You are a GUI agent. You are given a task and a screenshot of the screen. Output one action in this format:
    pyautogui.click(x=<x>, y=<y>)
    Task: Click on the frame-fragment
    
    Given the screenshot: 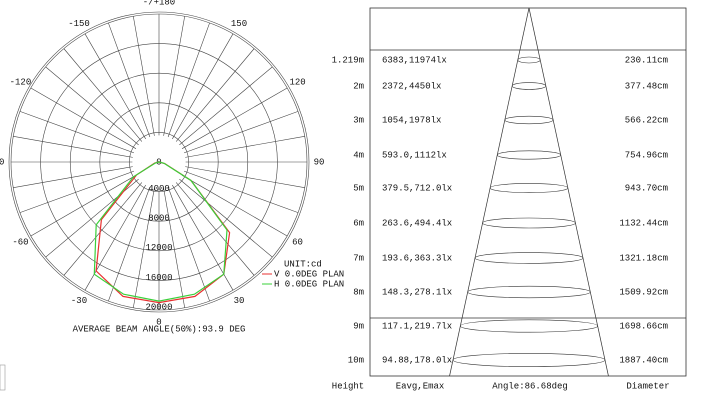 What is the action you would take?
    pyautogui.click(x=3, y=377)
    